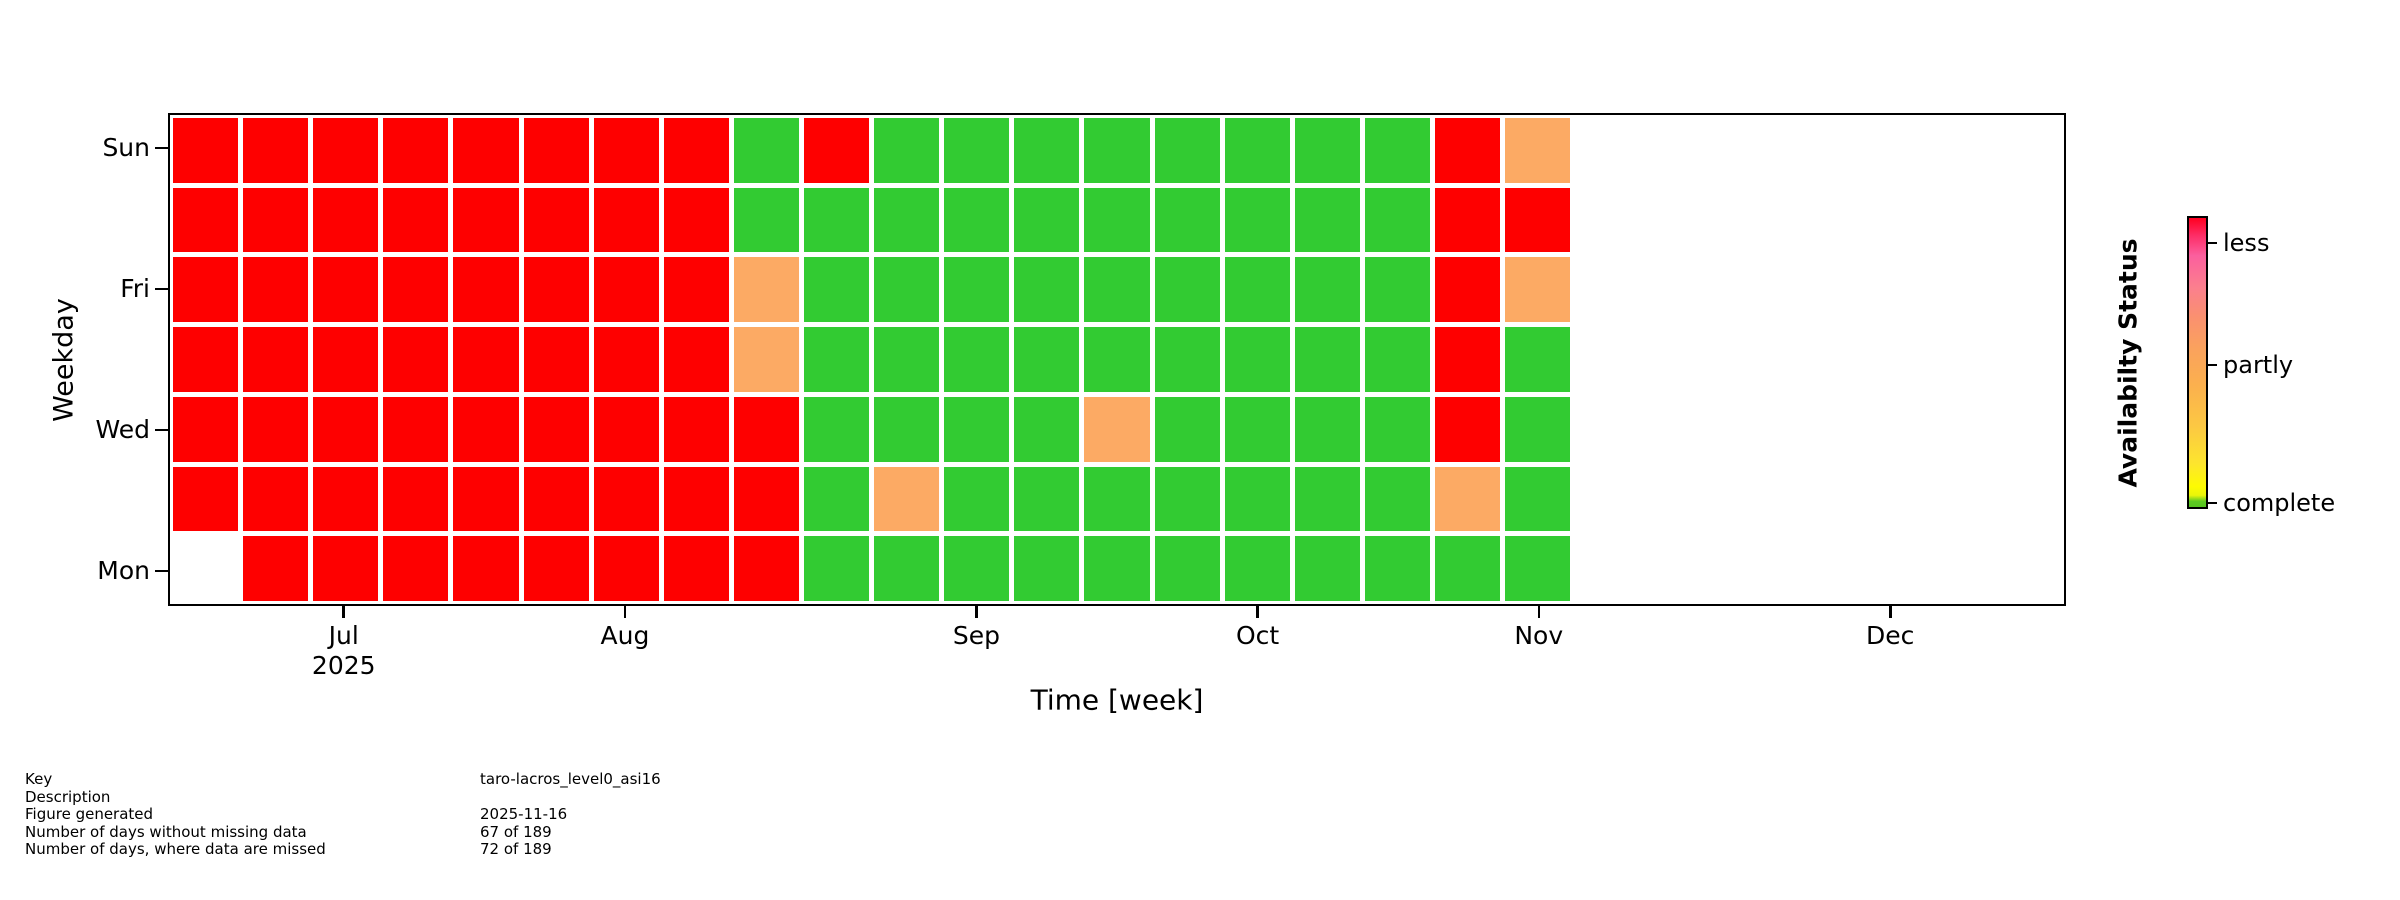 The width and height of the screenshot is (2400, 900). Describe the element at coordinates (1117, 700) in the screenshot. I see `x-axis-title: Time [week]` at that location.